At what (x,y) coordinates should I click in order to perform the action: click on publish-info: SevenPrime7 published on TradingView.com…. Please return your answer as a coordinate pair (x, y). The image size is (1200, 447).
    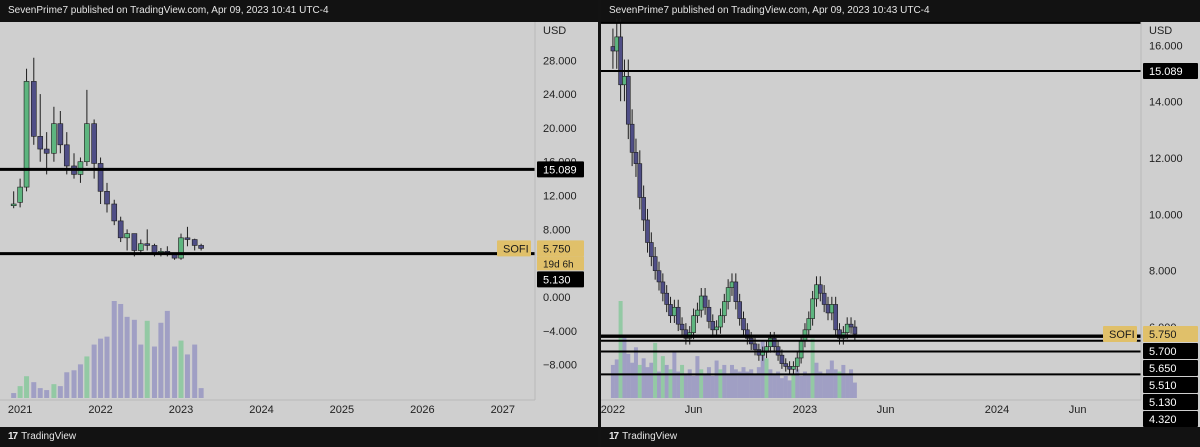
    Looking at the image, I should click on (900, 11).